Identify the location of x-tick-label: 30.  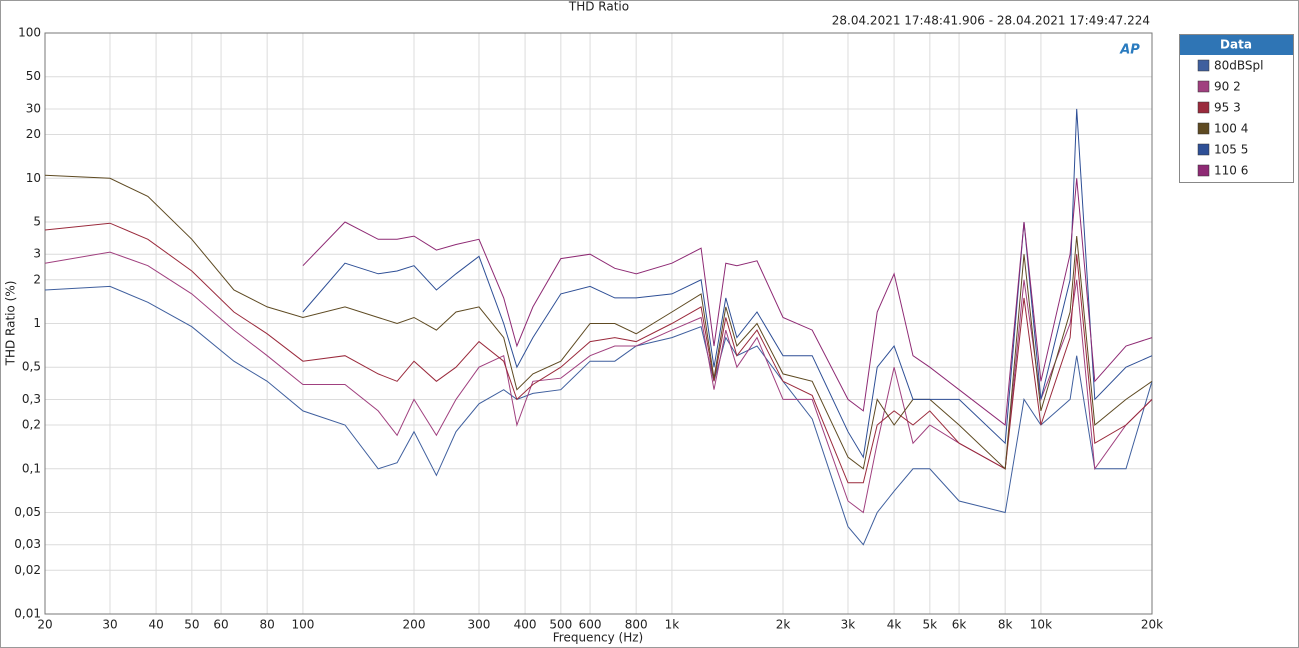
(109, 625).